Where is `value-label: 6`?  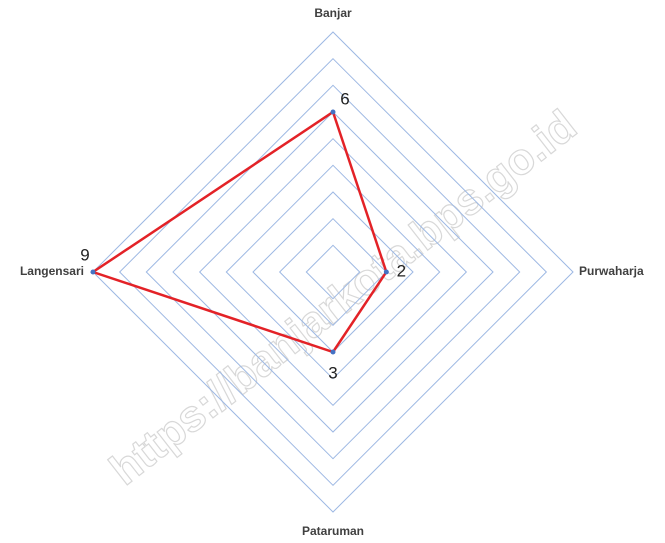
value-label: 6 is located at coordinates (344, 98).